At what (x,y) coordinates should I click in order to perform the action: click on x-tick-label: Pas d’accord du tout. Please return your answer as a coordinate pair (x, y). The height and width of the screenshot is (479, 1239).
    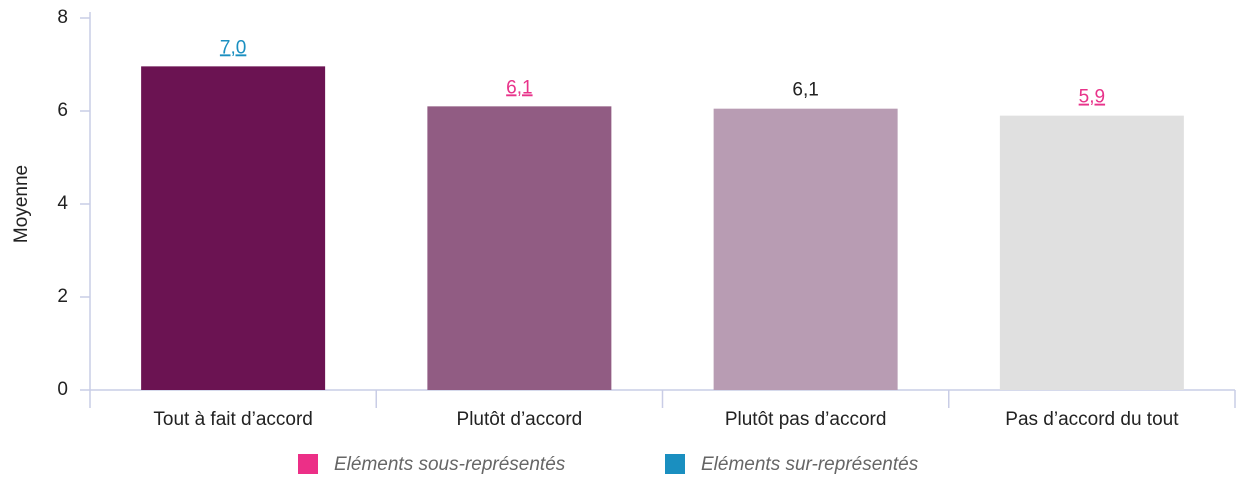
    Looking at the image, I should click on (1092, 419).